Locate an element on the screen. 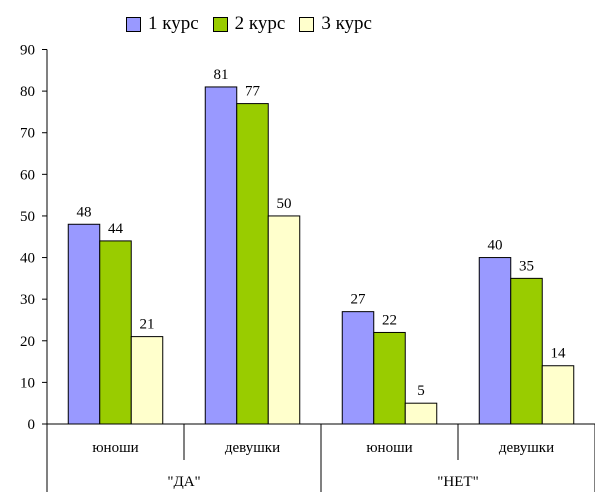 This screenshot has width=595, height=492. legend-item-2-kurs: 2 курс is located at coordinates (249, 24).